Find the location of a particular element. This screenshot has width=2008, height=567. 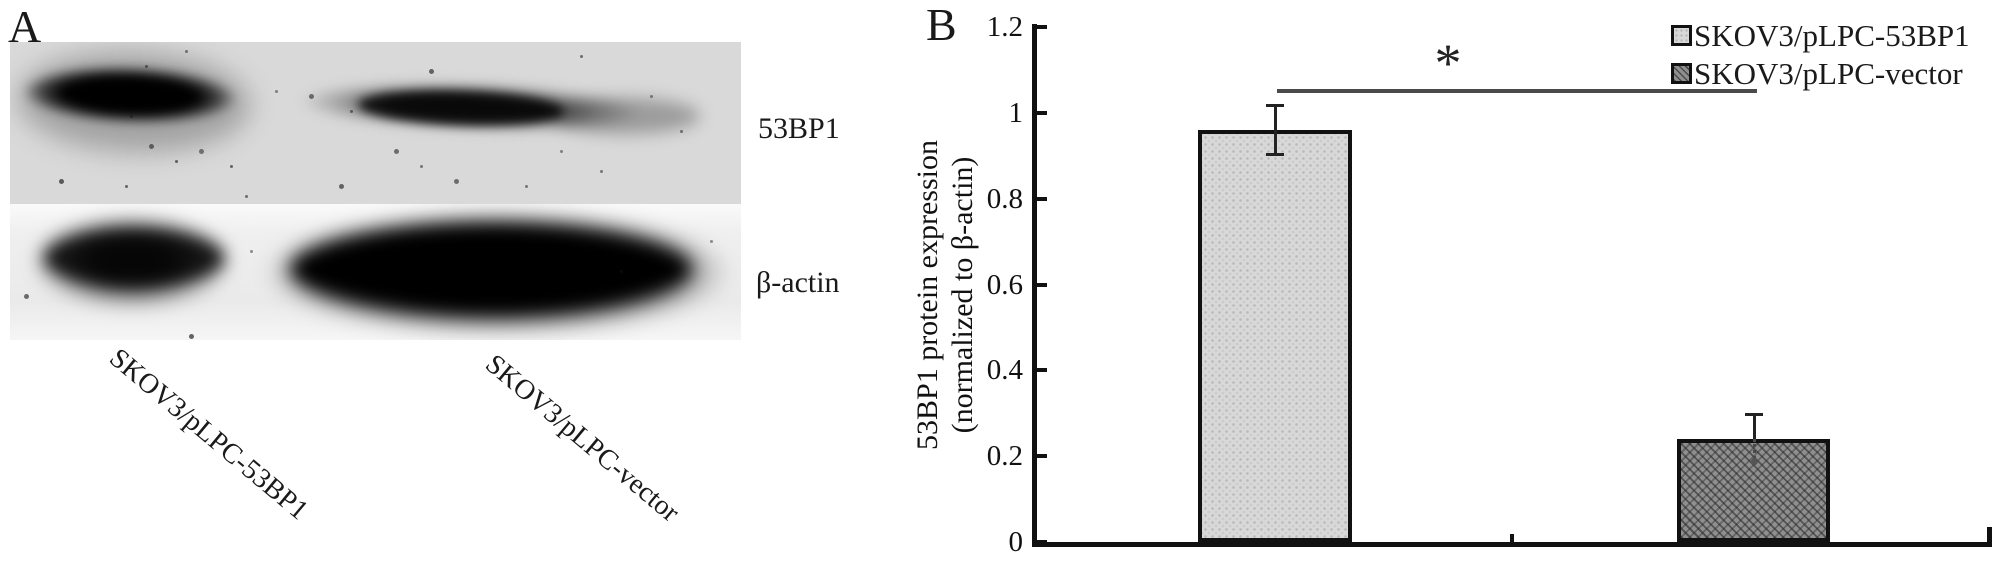

y-tick-label: 0 is located at coordinates (1016, 542).